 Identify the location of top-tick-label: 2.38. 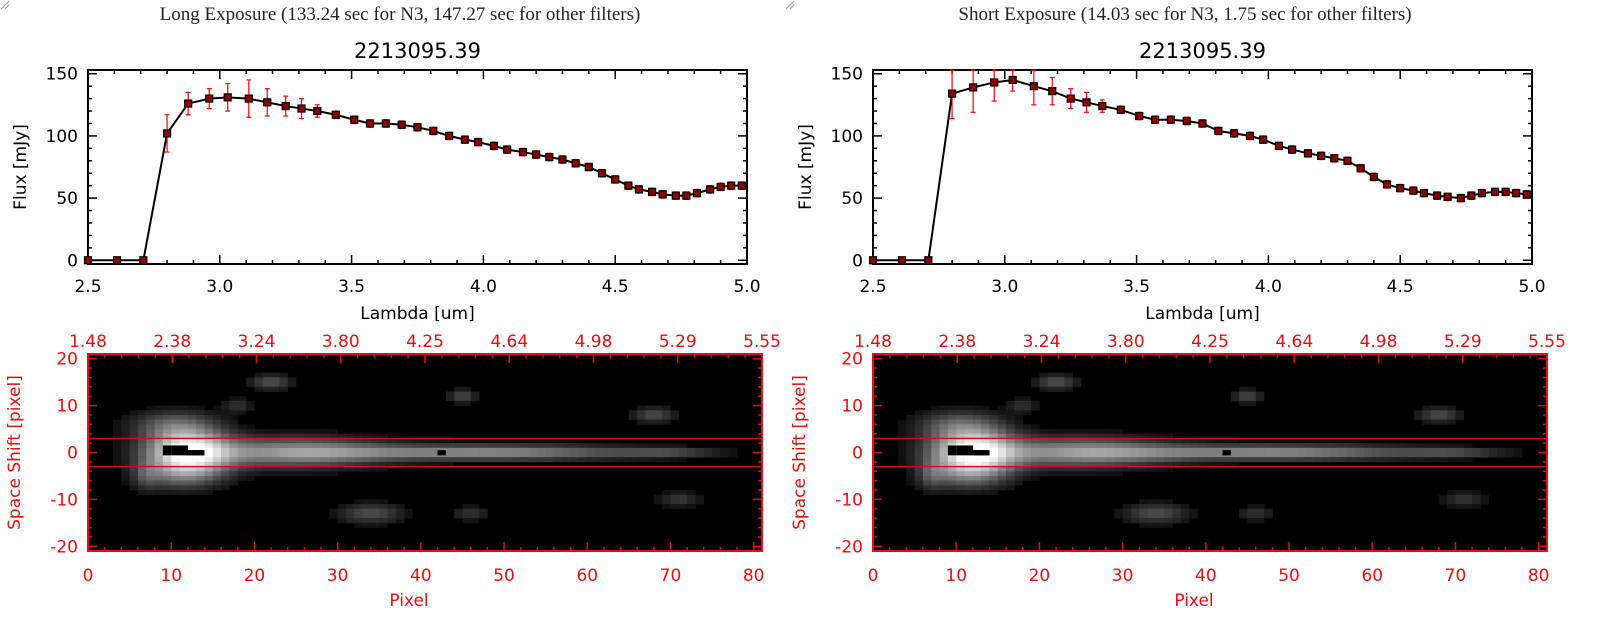
(172, 342).